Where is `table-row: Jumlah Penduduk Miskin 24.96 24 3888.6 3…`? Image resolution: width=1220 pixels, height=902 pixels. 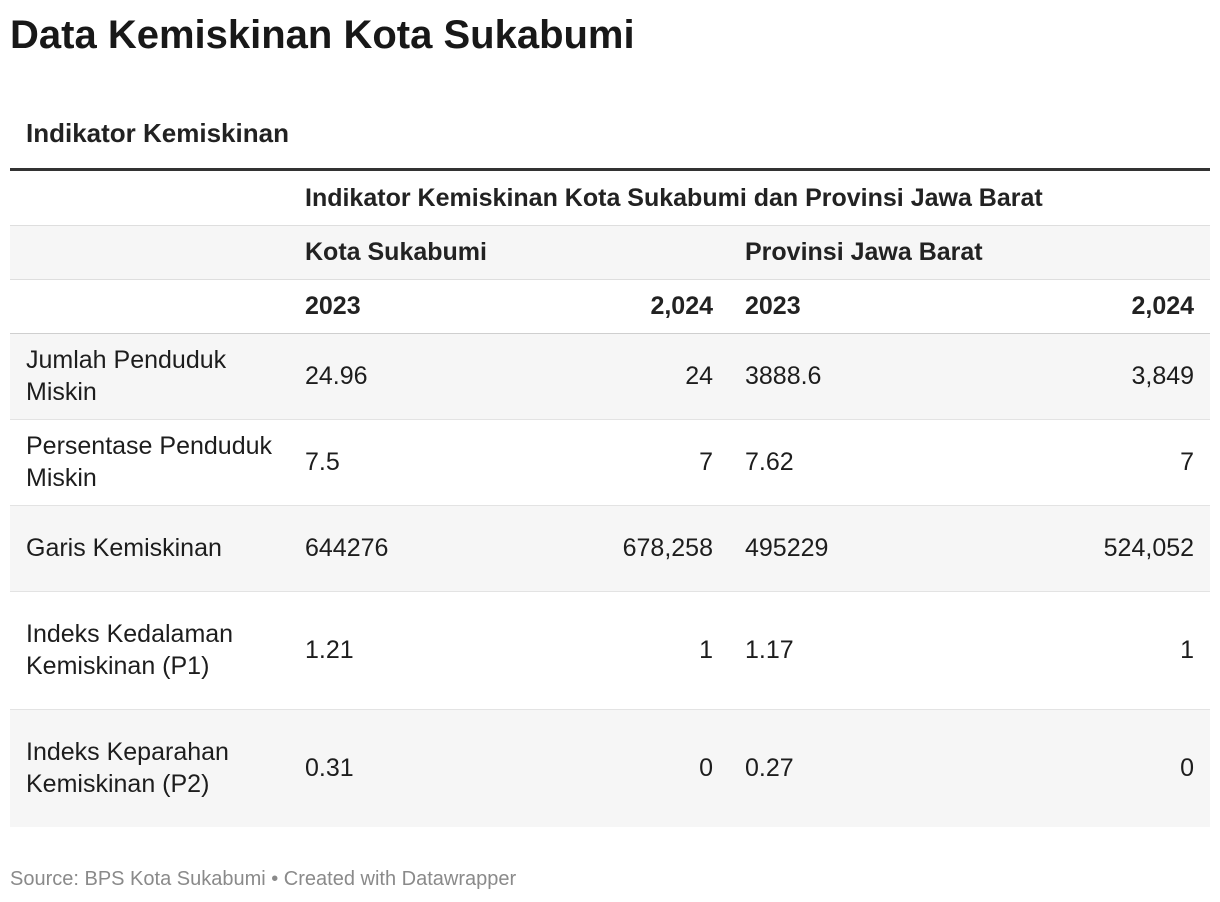
table-row: Jumlah Penduduk Miskin 24.96 24 3888.6 3… is located at coordinates (610, 376).